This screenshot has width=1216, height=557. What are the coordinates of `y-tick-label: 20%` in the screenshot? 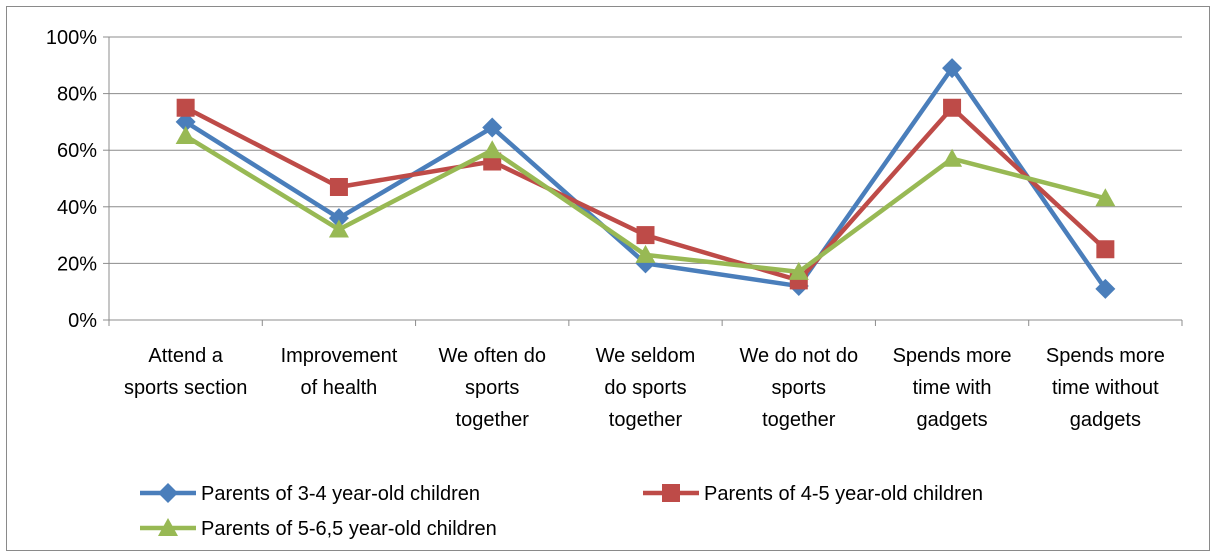 It's located at (77, 264).